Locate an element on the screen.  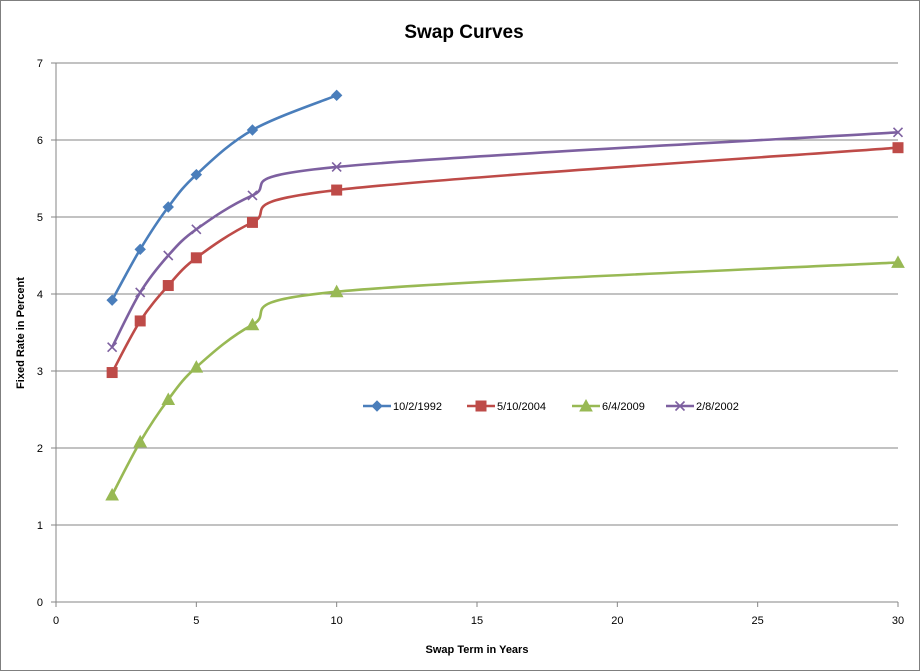
y-tick-label: 2 is located at coordinates (40, 449).